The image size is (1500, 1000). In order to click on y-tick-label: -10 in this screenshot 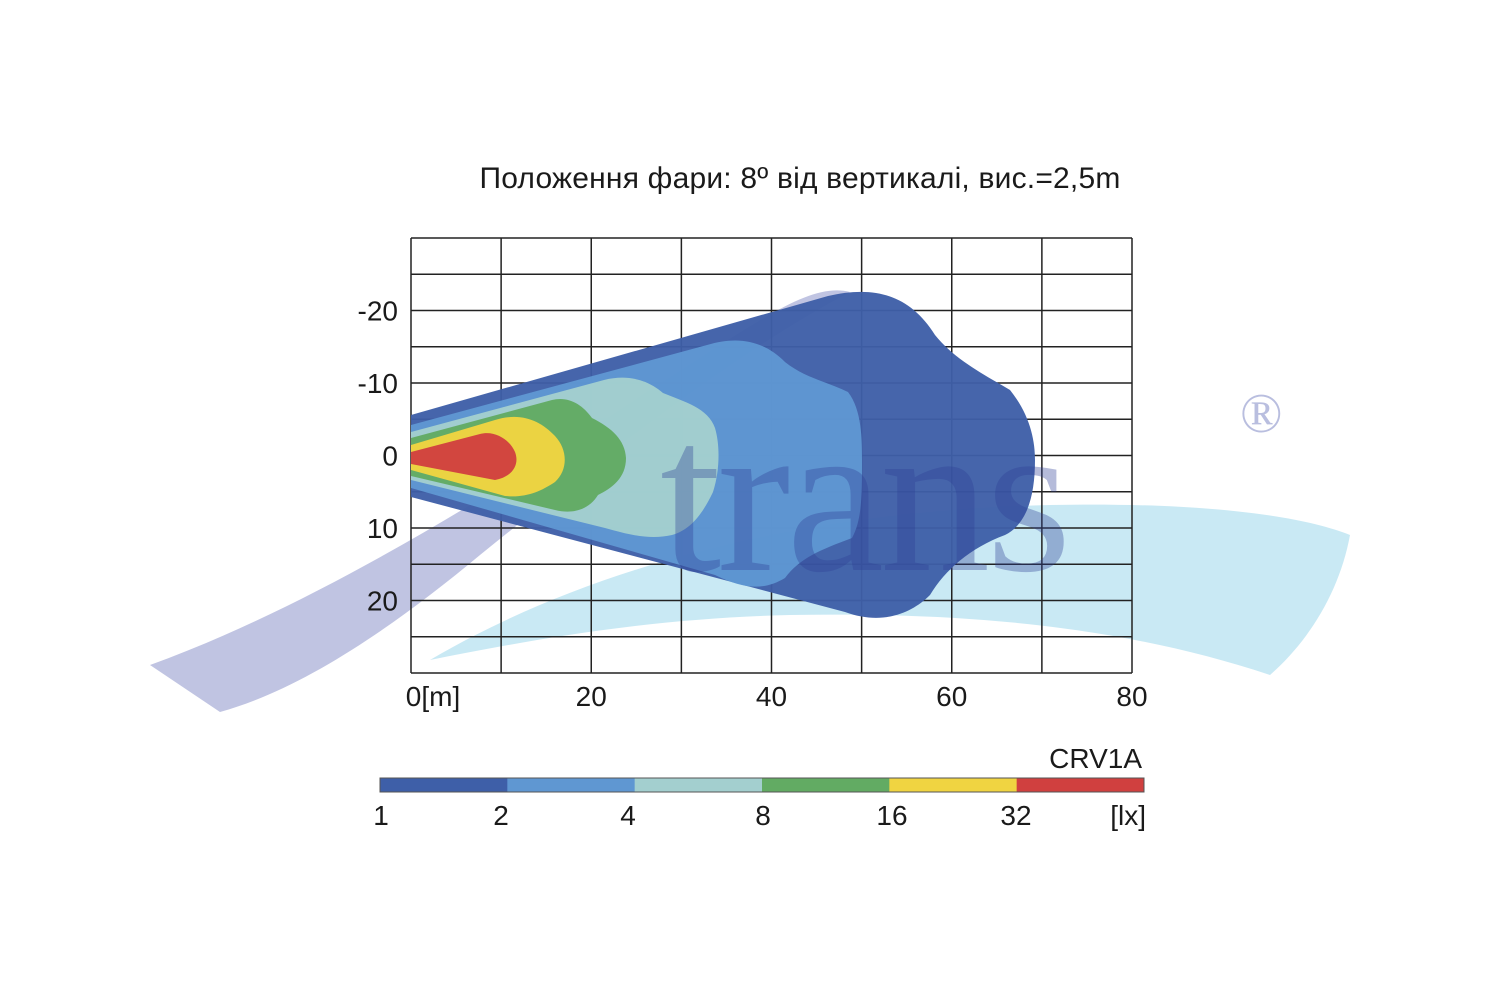, I will do `click(378, 383)`.